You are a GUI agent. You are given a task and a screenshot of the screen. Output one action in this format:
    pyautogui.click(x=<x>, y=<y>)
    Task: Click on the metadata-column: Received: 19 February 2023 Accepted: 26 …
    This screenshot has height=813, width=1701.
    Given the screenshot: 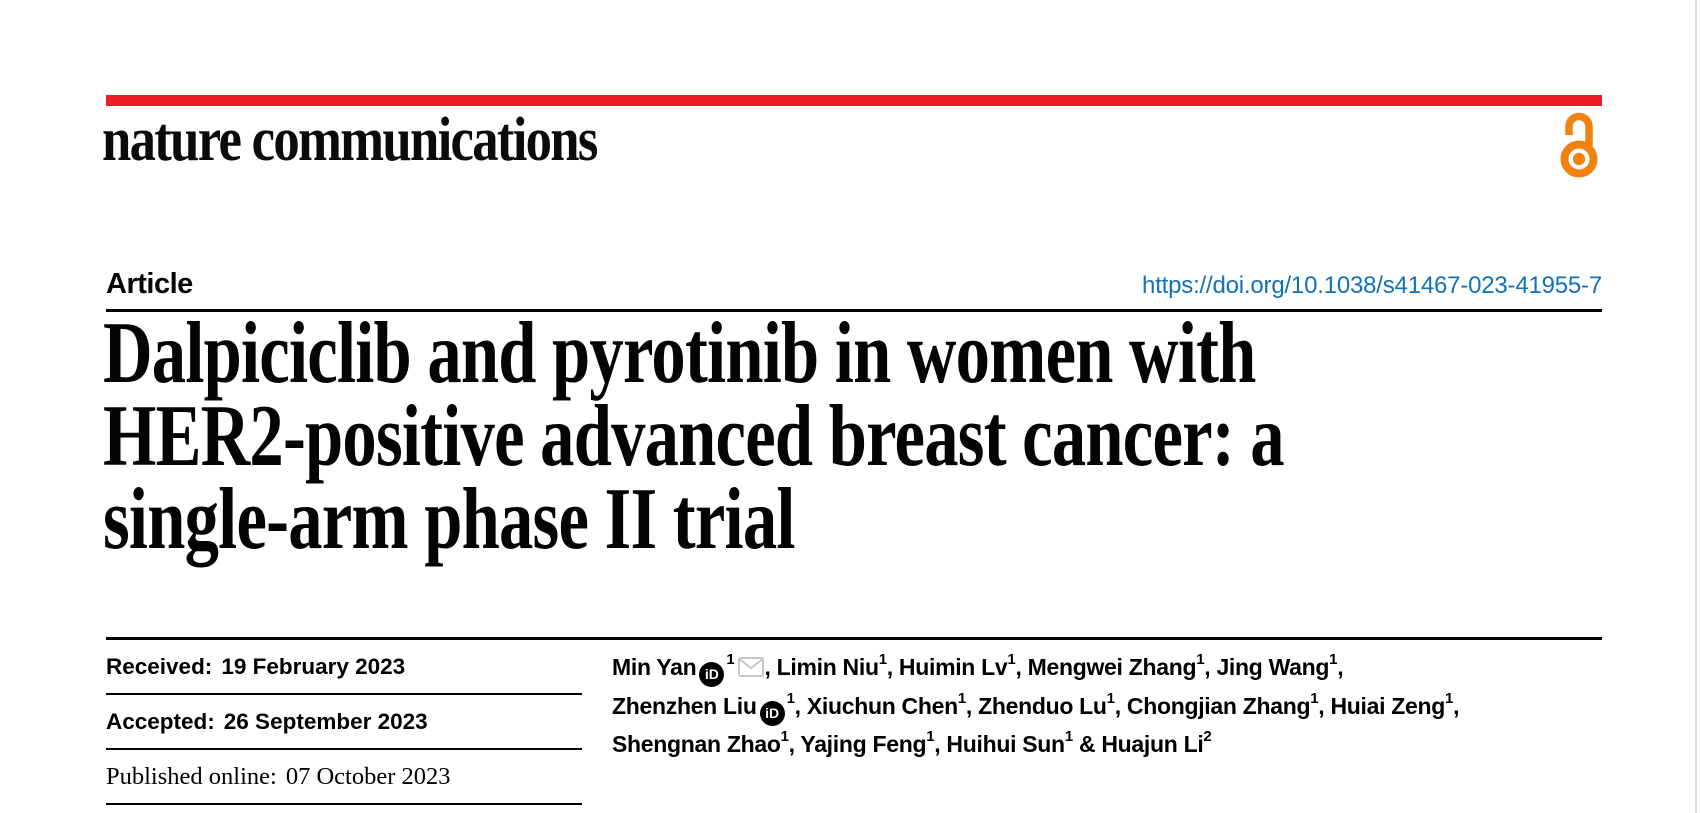 What is the action you would take?
    pyautogui.click(x=344, y=722)
    